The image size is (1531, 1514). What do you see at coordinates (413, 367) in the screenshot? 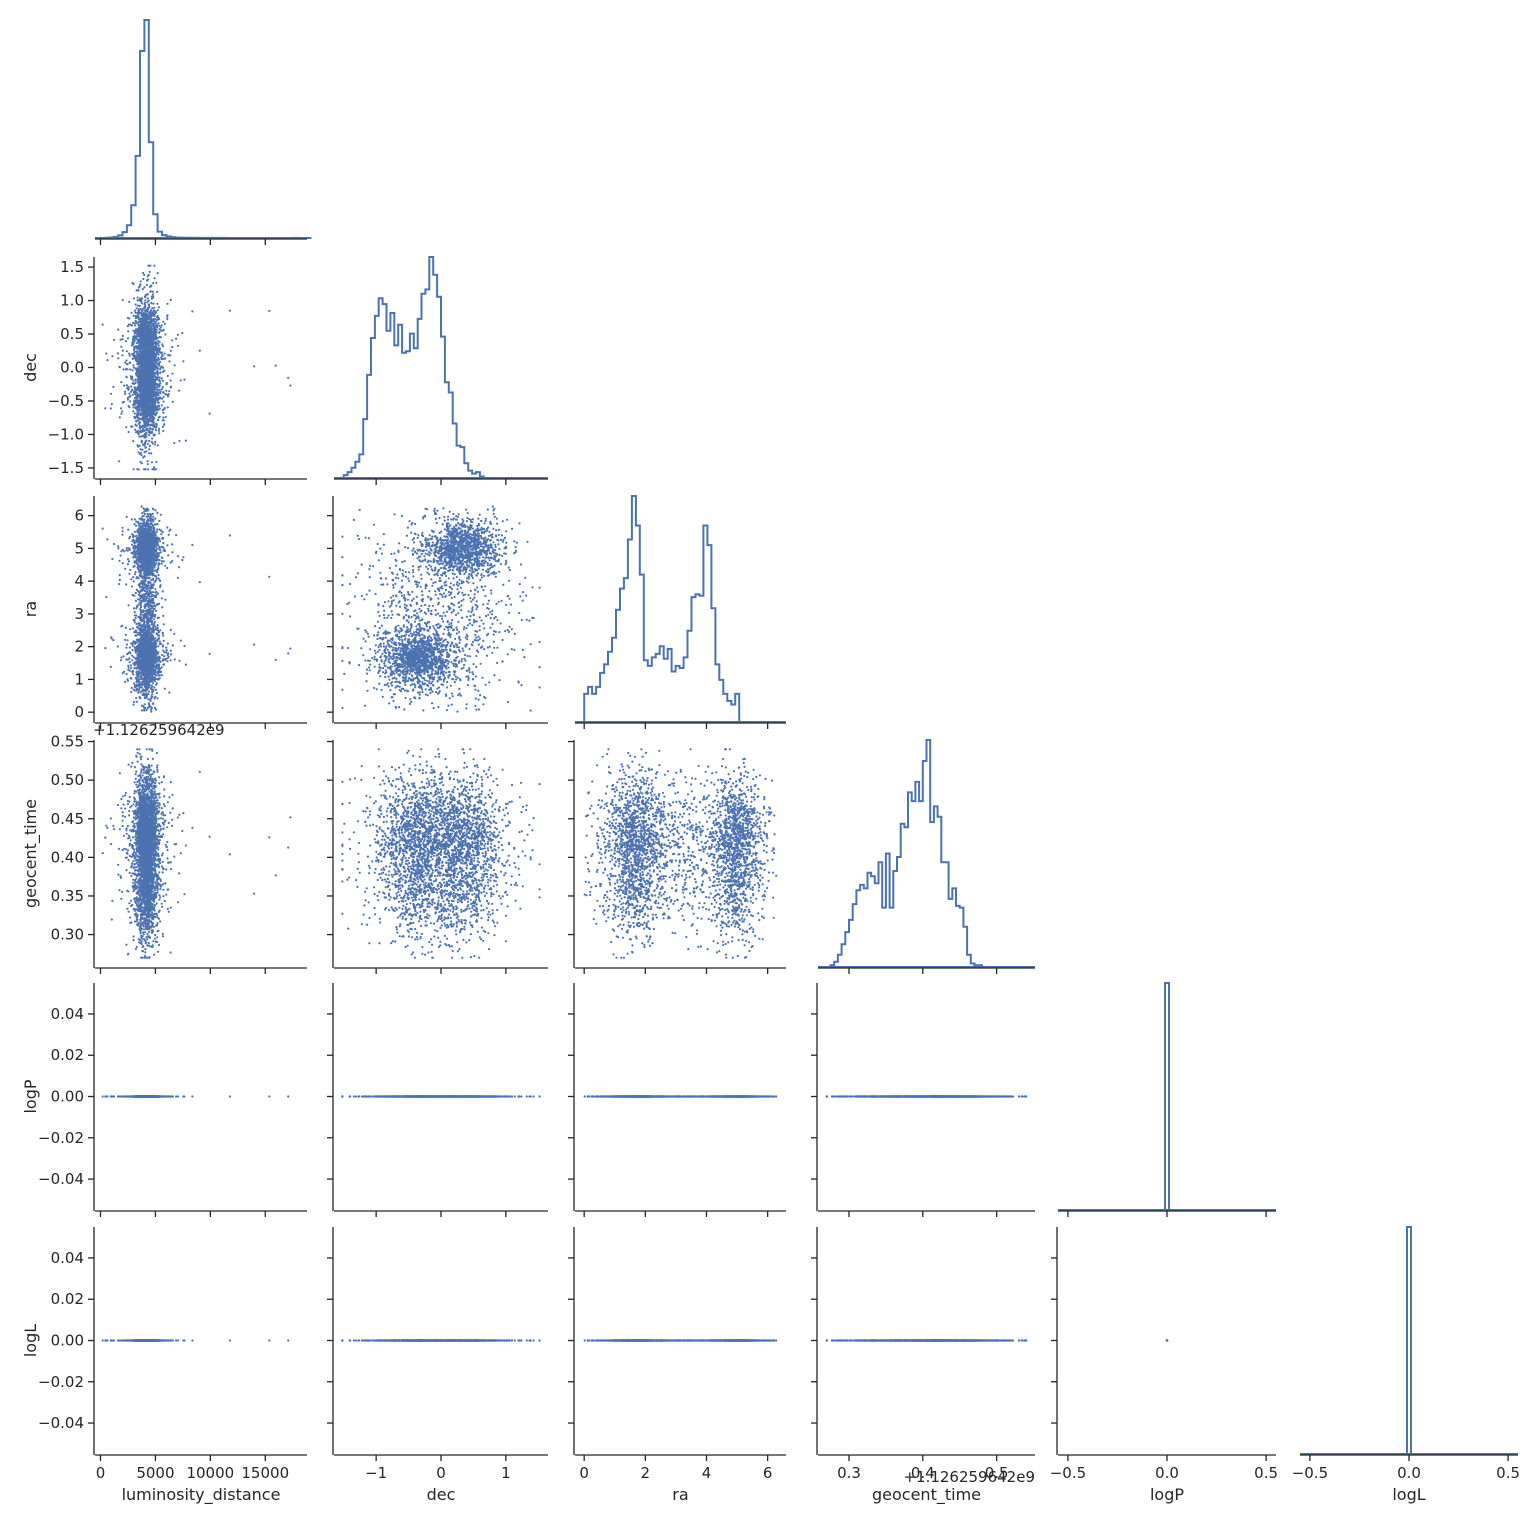
I see `histogram-dec` at bounding box center [413, 367].